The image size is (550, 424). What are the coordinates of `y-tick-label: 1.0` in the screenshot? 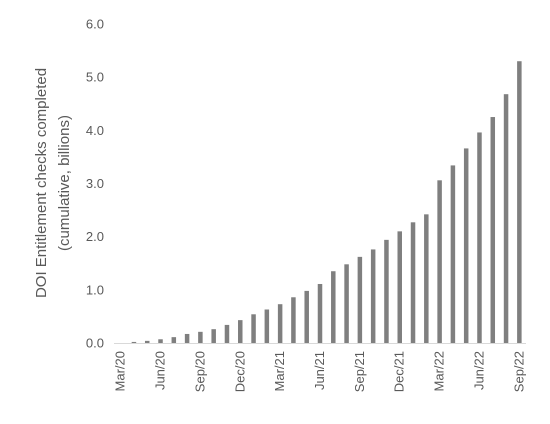 It's located at (95, 289).